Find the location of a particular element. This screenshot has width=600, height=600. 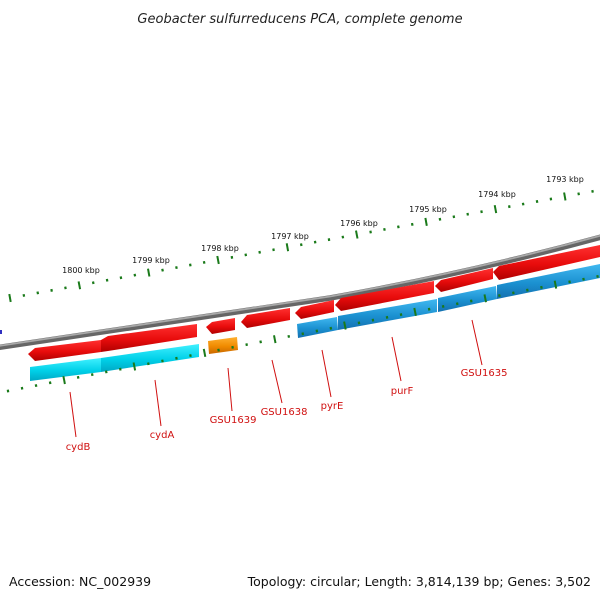

gene-arrow-purF-fwd is located at coordinates (384, 296).